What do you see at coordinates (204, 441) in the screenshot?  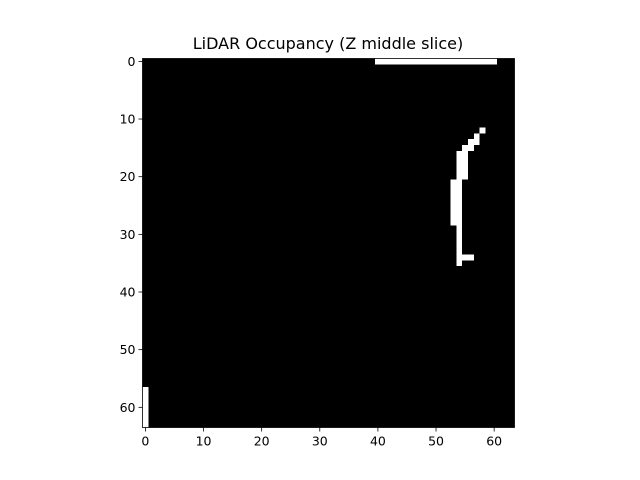 I see `x-tick-label: 10` at bounding box center [204, 441].